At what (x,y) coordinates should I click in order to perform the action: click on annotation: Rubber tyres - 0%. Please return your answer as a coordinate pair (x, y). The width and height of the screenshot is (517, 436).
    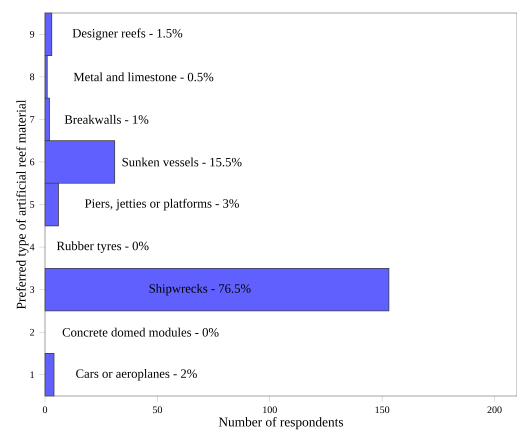
    Looking at the image, I should click on (102, 247).